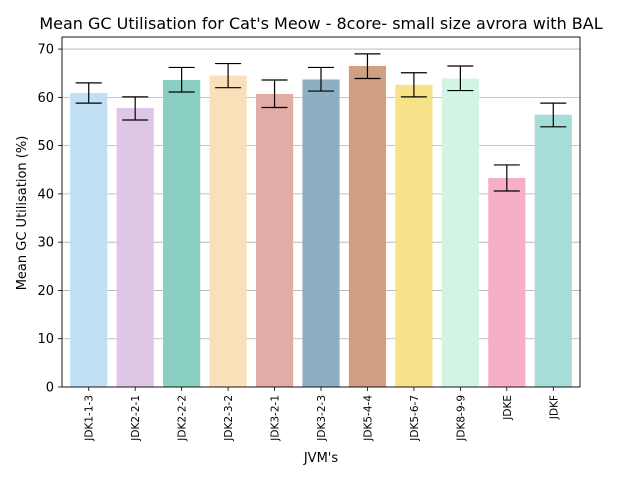  Describe the element at coordinates (50, 388) in the screenshot. I see `y-tick-label: 0` at that location.